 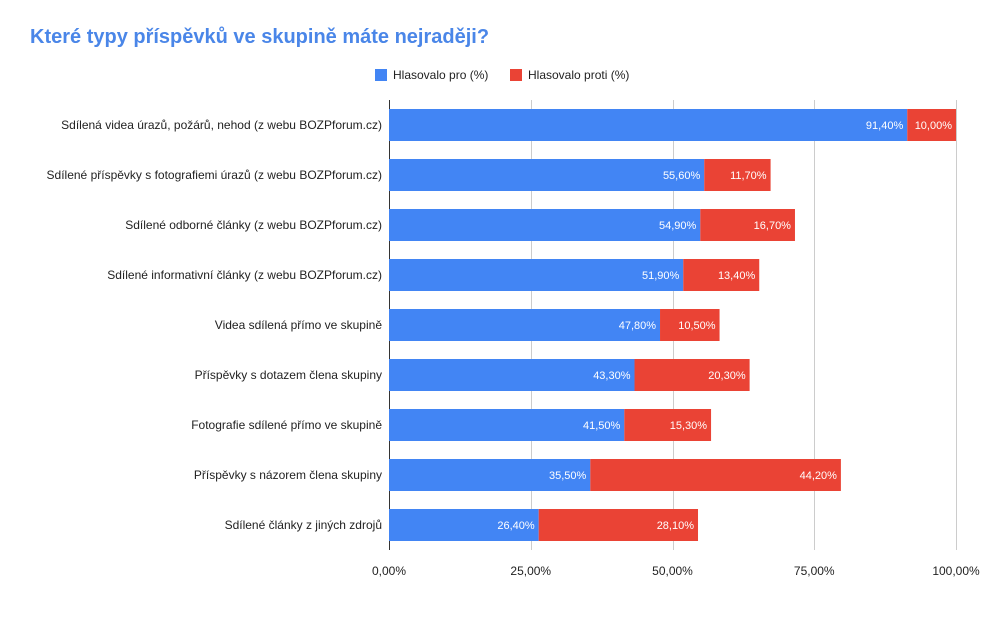 I want to click on category-label: Příspěvky s dotazem člena skupiny, so click(x=288, y=375).